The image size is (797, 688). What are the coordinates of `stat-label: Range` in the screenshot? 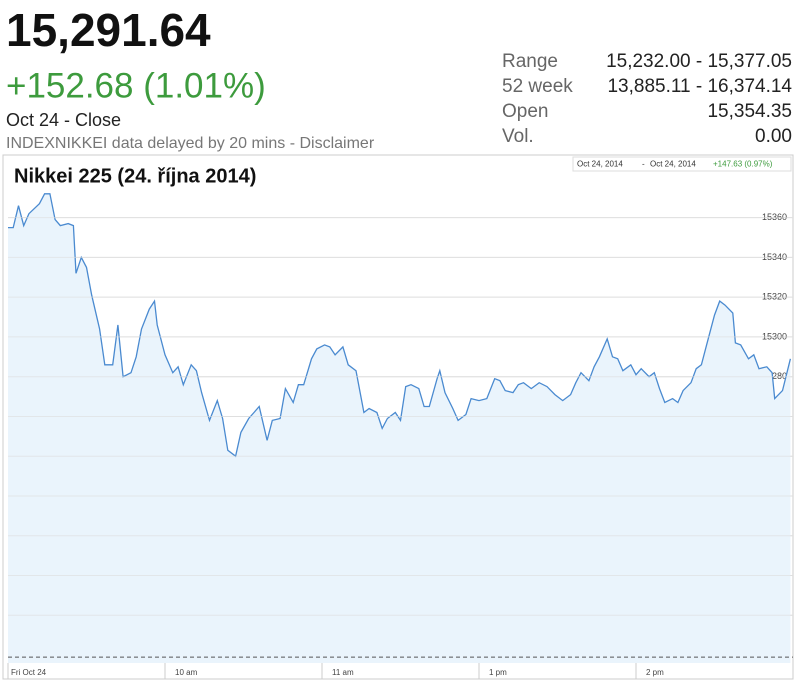 It's located at (530, 61).